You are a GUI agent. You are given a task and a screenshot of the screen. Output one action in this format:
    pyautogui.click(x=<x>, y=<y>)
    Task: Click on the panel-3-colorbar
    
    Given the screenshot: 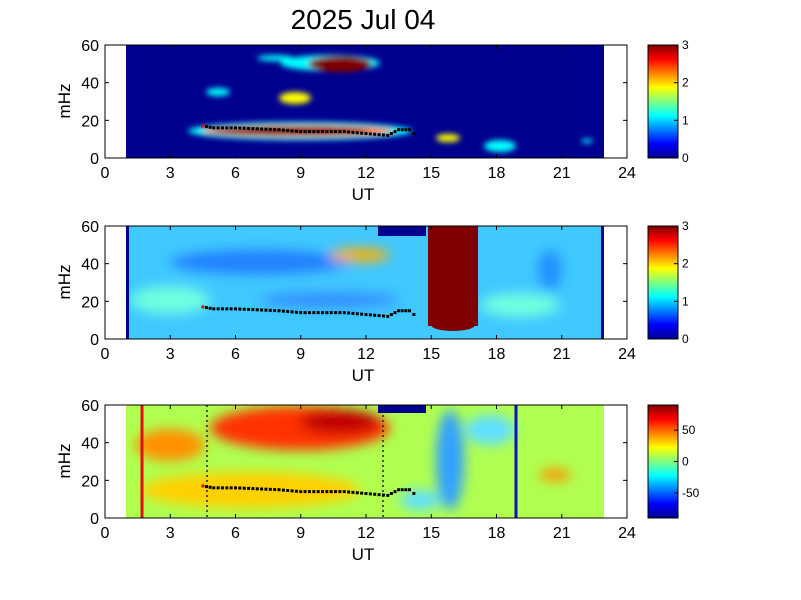 What is the action you would take?
    pyautogui.click(x=663, y=461)
    